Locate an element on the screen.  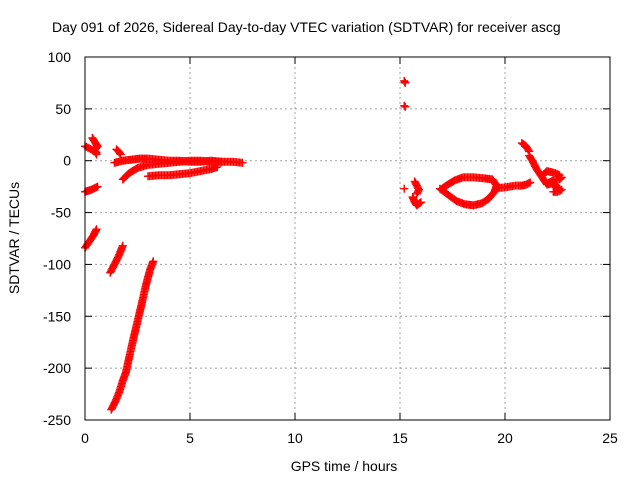
y-tick-label: -250 is located at coordinates (57, 420).